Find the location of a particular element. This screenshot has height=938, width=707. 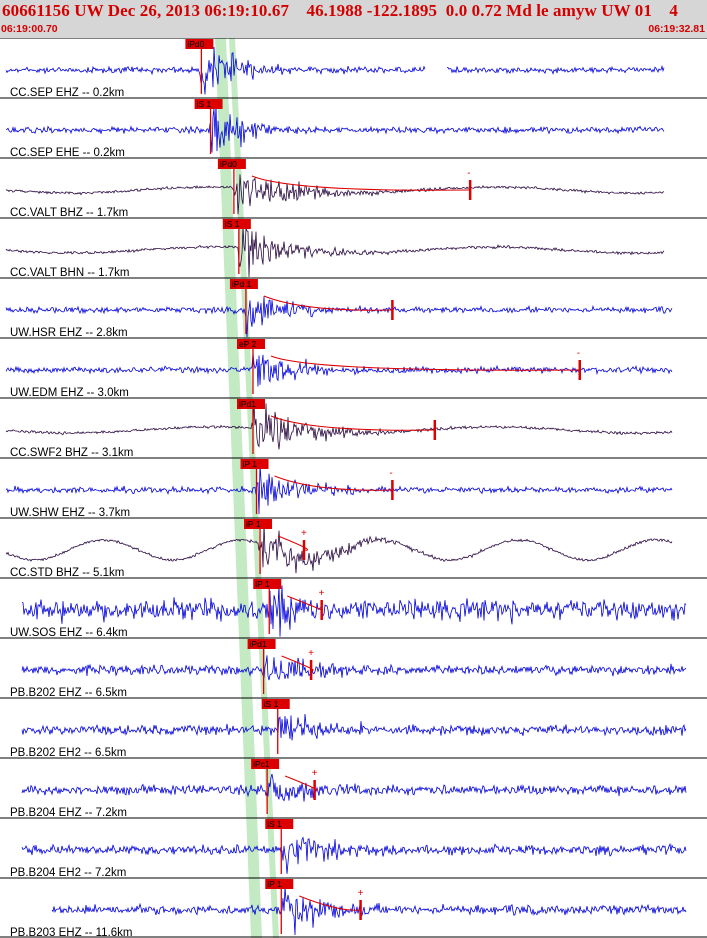

timing-window-bands is located at coordinates (247, 488).